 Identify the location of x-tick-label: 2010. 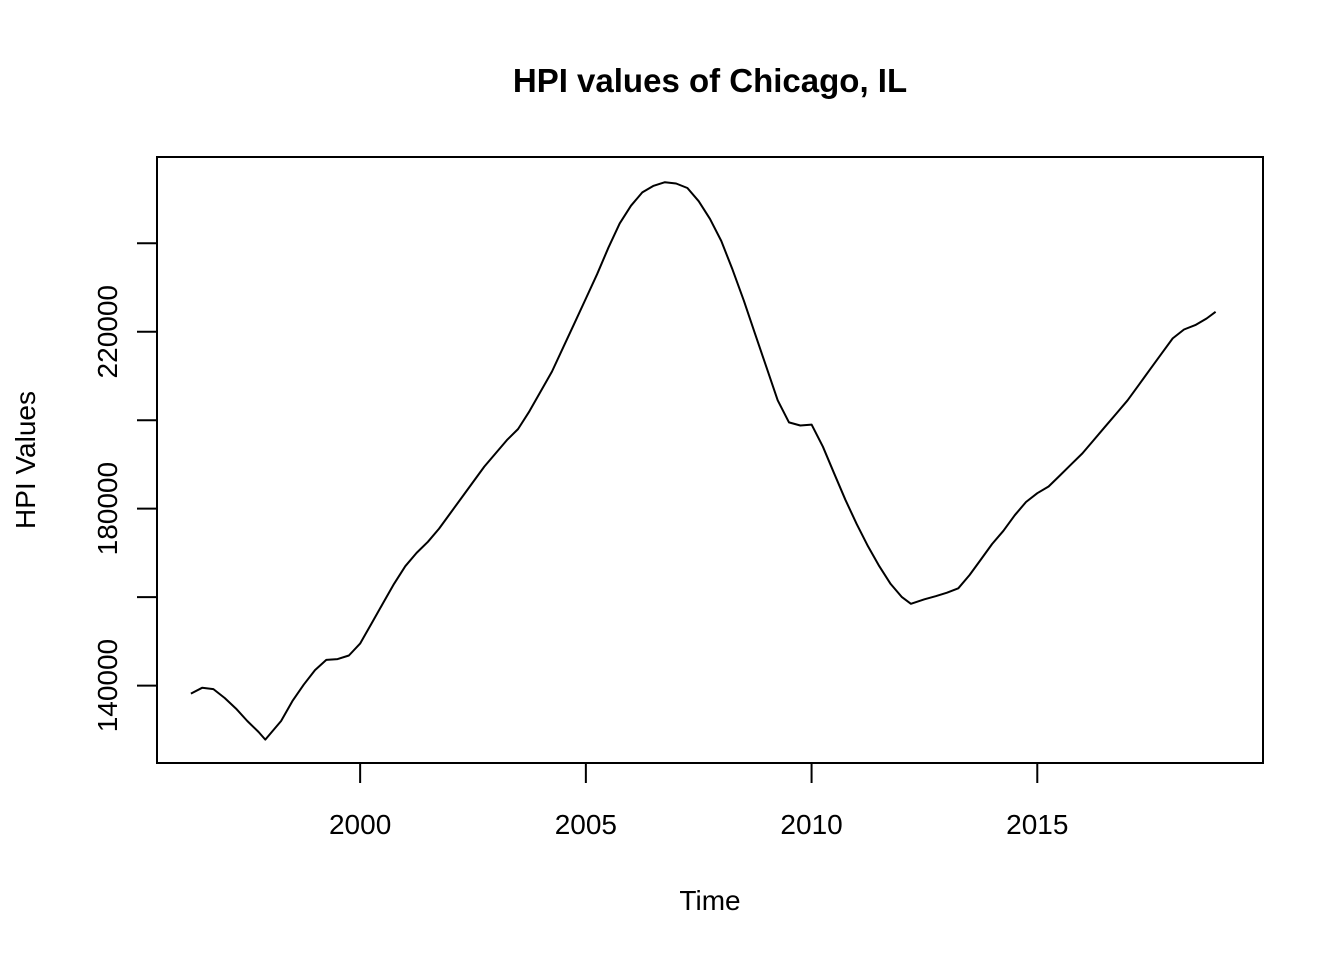
(811, 824).